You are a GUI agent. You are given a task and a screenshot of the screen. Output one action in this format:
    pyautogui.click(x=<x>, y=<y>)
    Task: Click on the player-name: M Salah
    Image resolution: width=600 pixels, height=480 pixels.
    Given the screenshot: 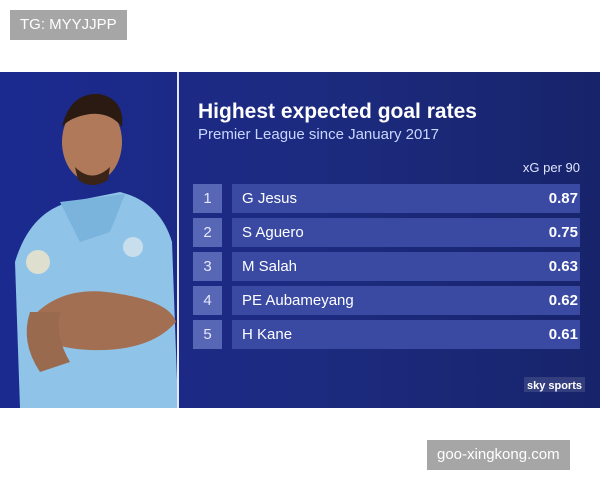 What is the action you would take?
    pyautogui.click(x=269, y=266)
    